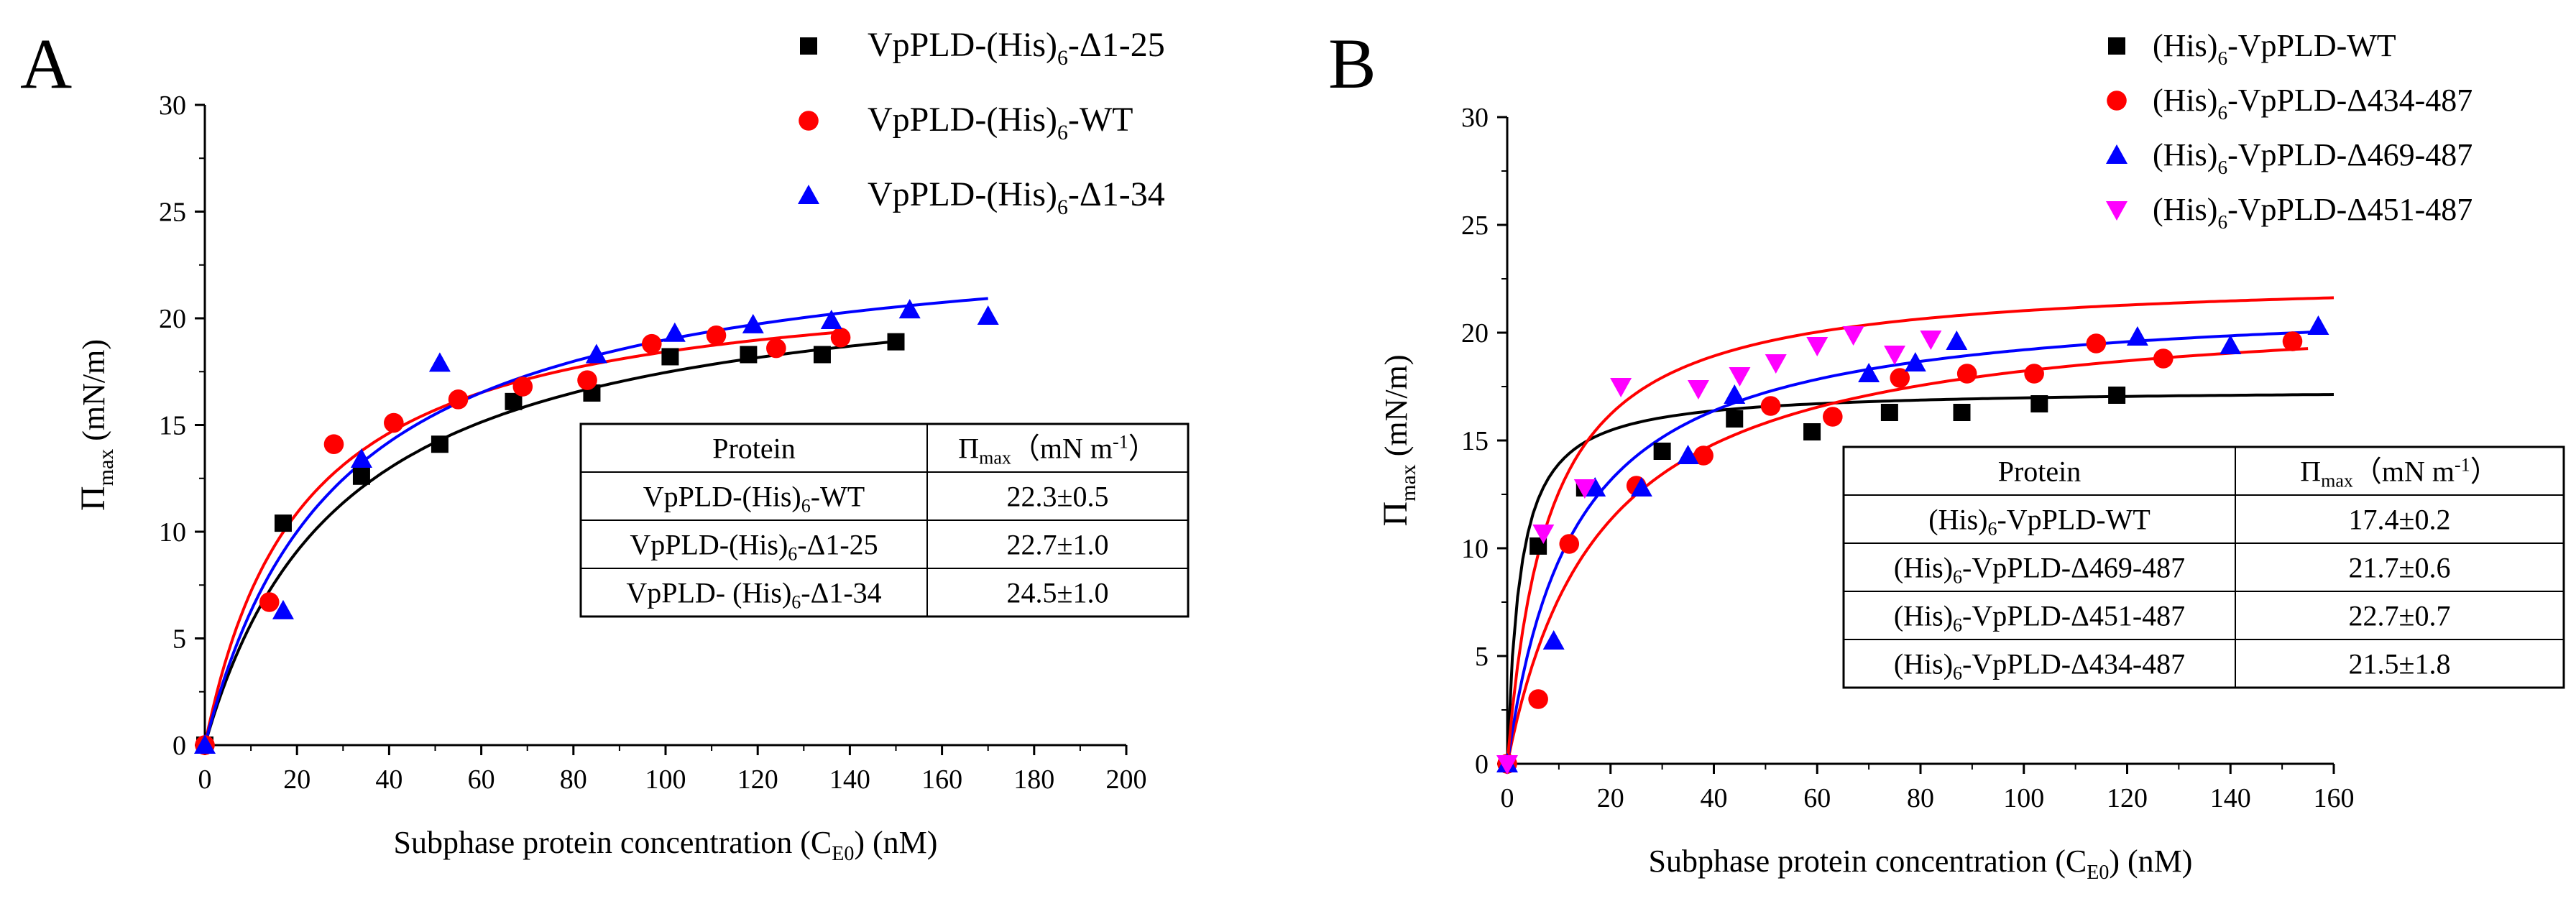 The image size is (2576, 919). What do you see at coordinates (2039, 666) in the screenshot?
I see `table-cell-protein: (His)6-VpPLD-Δ434-487` at bounding box center [2039, 666].